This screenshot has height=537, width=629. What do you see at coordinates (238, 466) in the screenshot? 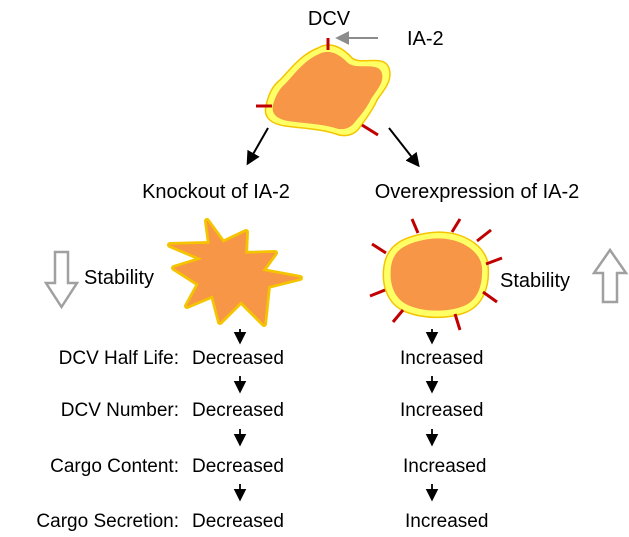
I see `knockout-value-cargo-content: Decreased` at bounding box center [238, 466].